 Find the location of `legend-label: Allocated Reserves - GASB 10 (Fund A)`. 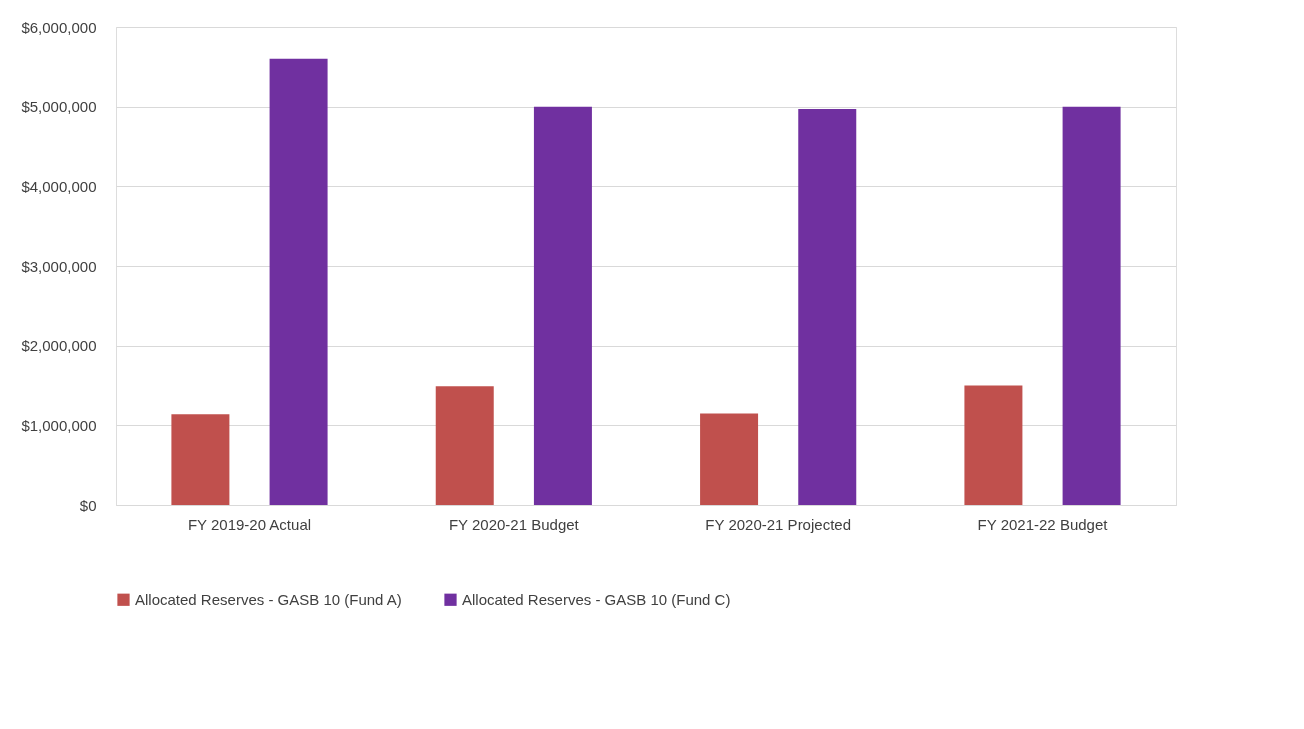

legend-label: Allocated Reserves - GASB 10 (Fund A) is located at coordinates (268, 599).